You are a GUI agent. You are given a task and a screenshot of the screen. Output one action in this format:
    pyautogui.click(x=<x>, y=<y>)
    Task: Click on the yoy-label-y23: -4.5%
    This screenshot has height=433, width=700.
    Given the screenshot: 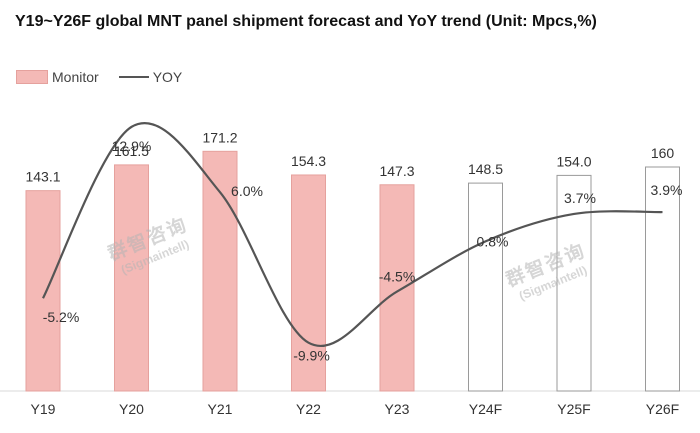 What is the action you would take?
    pyautogui.click(x=397, y=277)
    